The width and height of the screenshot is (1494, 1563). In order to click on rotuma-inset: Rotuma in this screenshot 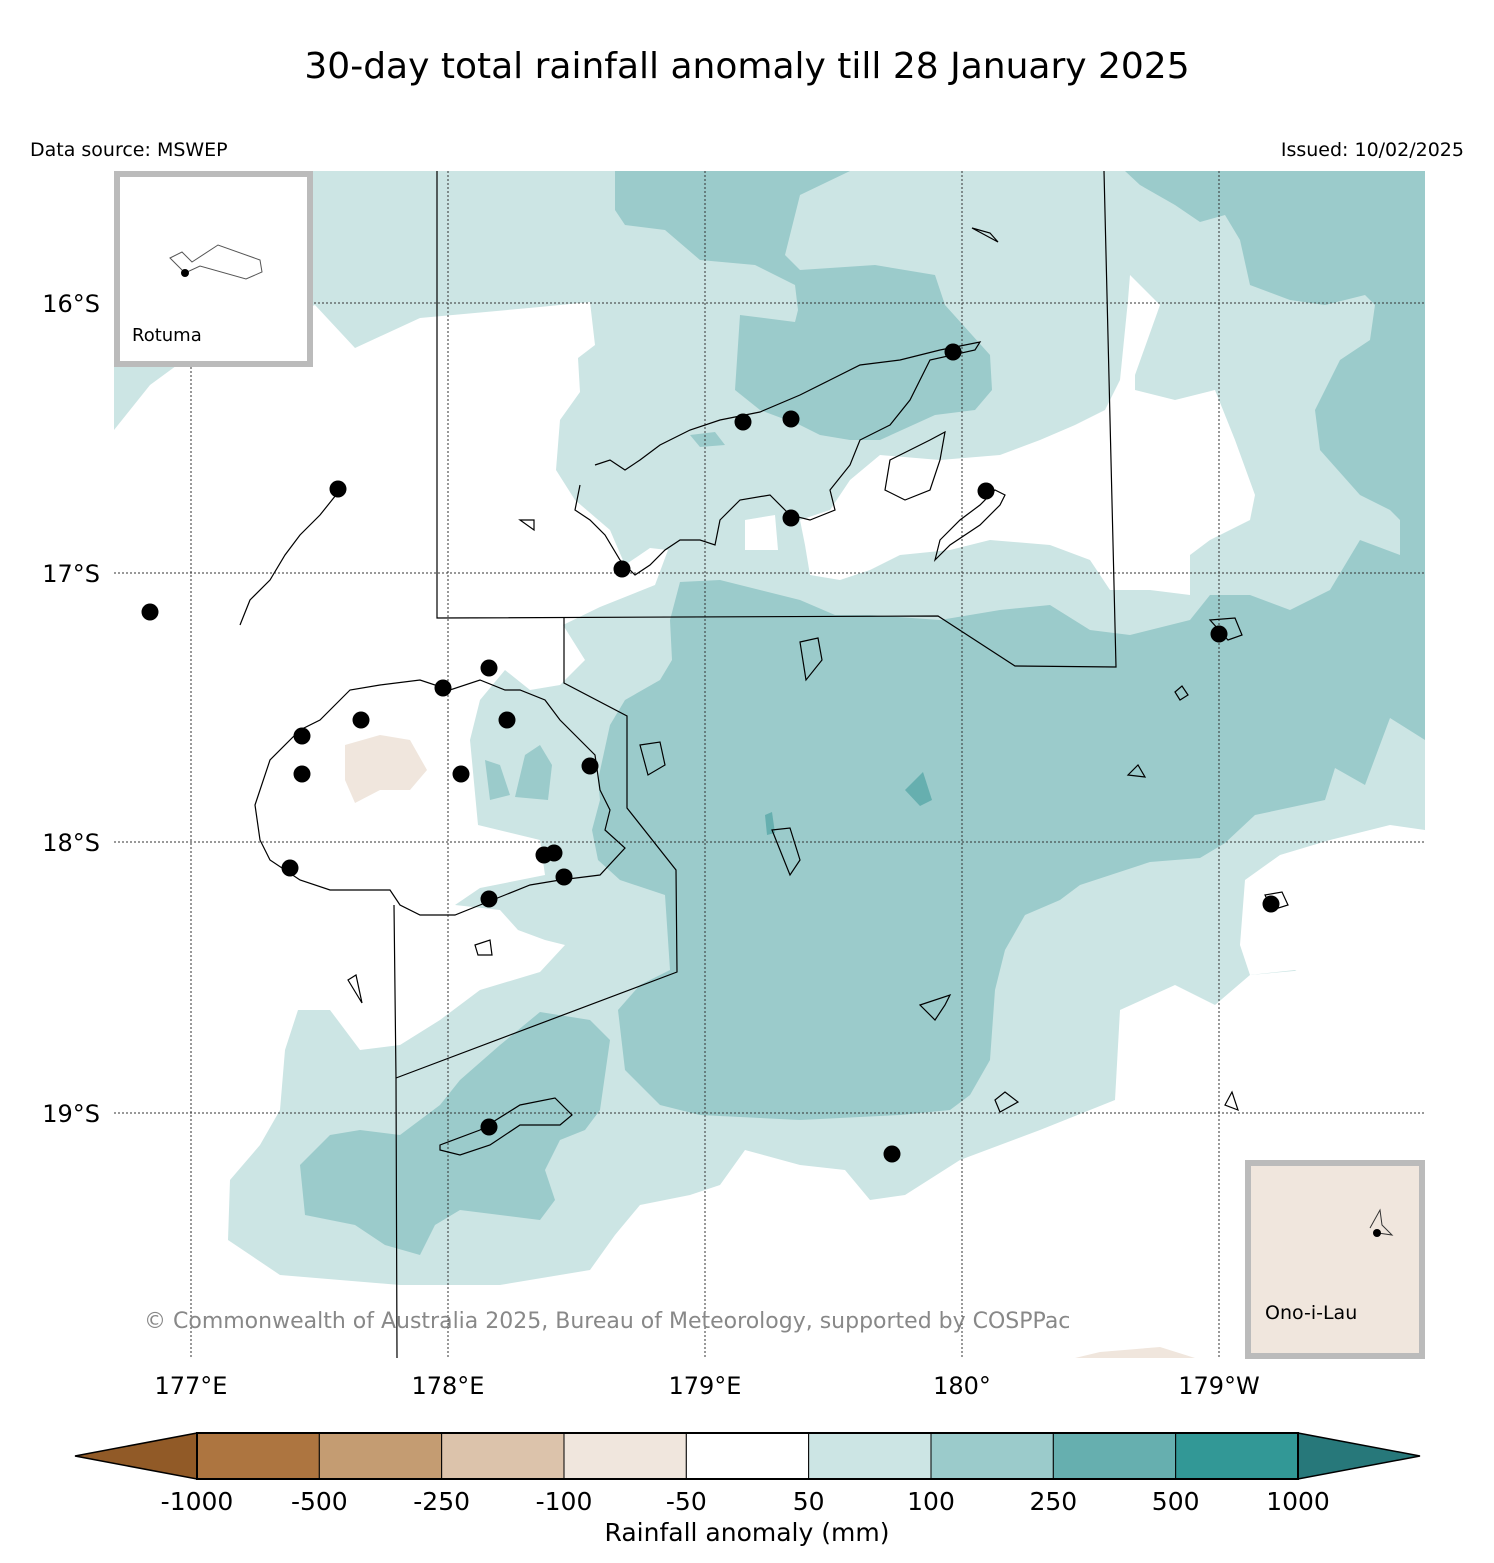, I will do `click(213, 269)`.